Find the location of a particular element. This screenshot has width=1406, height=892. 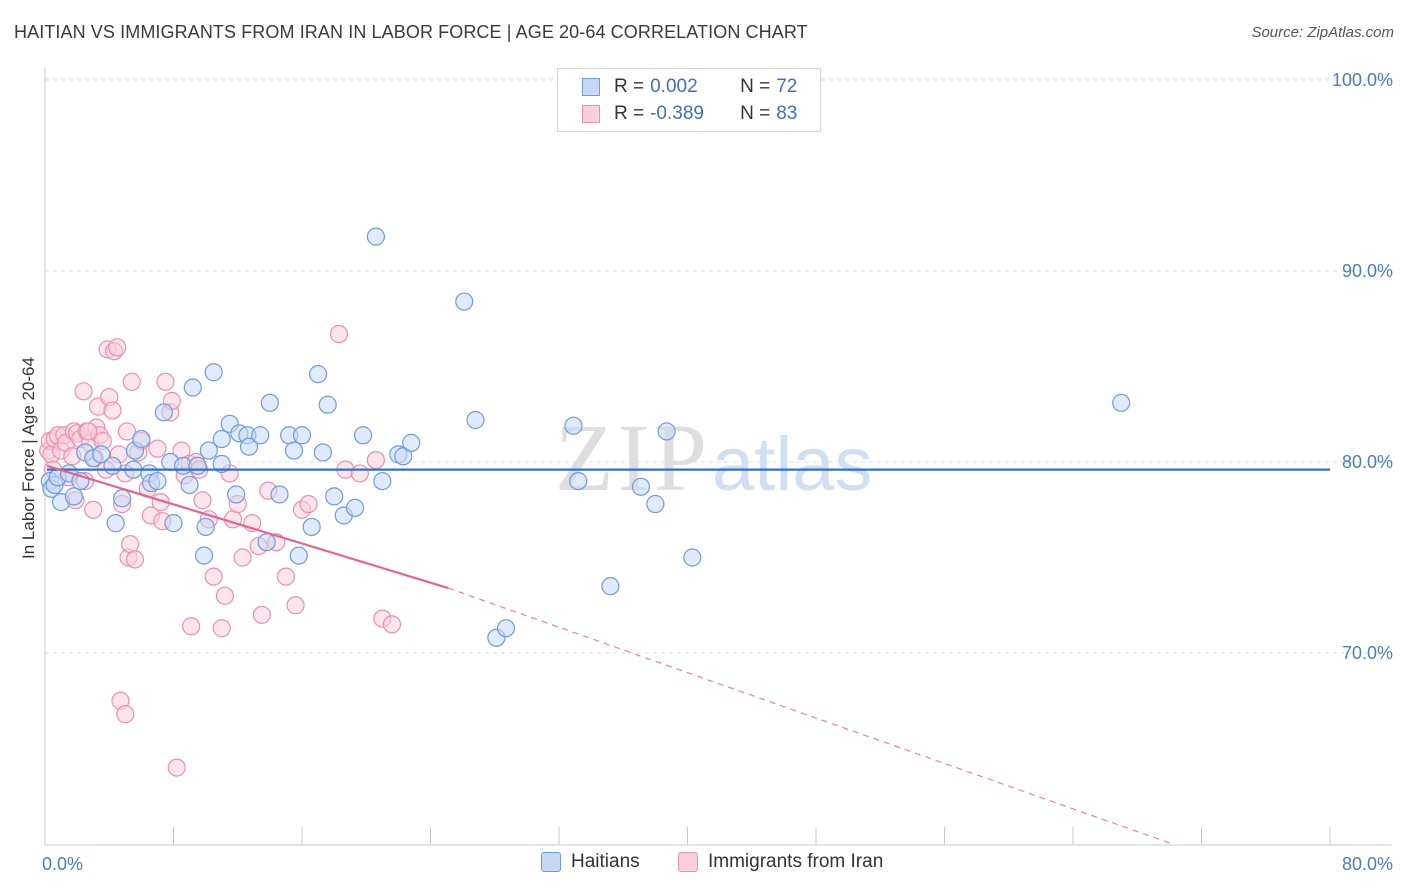

x-tick-label-0: 0.0% is located at coordinates (62, 864).